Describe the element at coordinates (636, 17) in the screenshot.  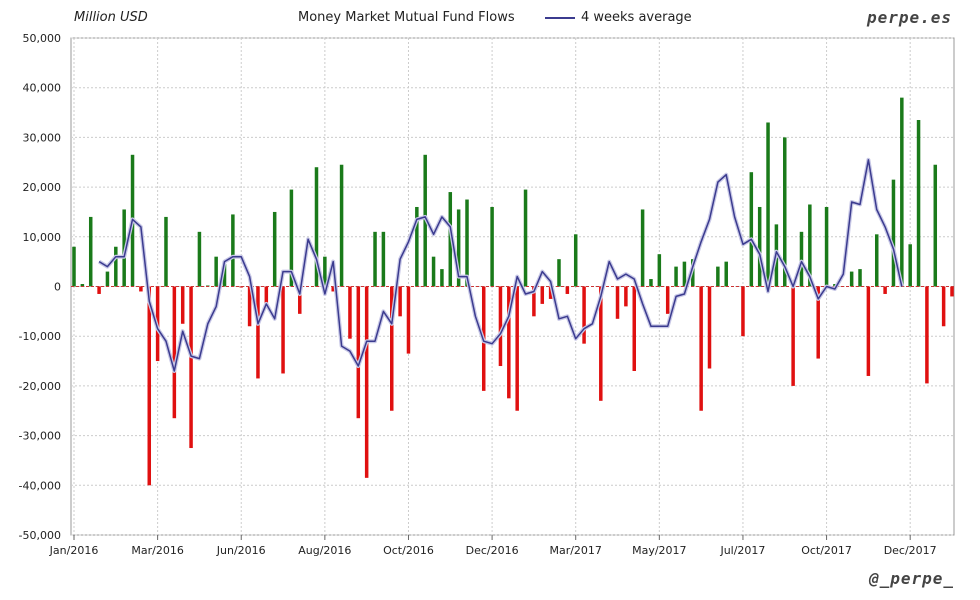
I see `legend-label: 4 weeks average` at that location.